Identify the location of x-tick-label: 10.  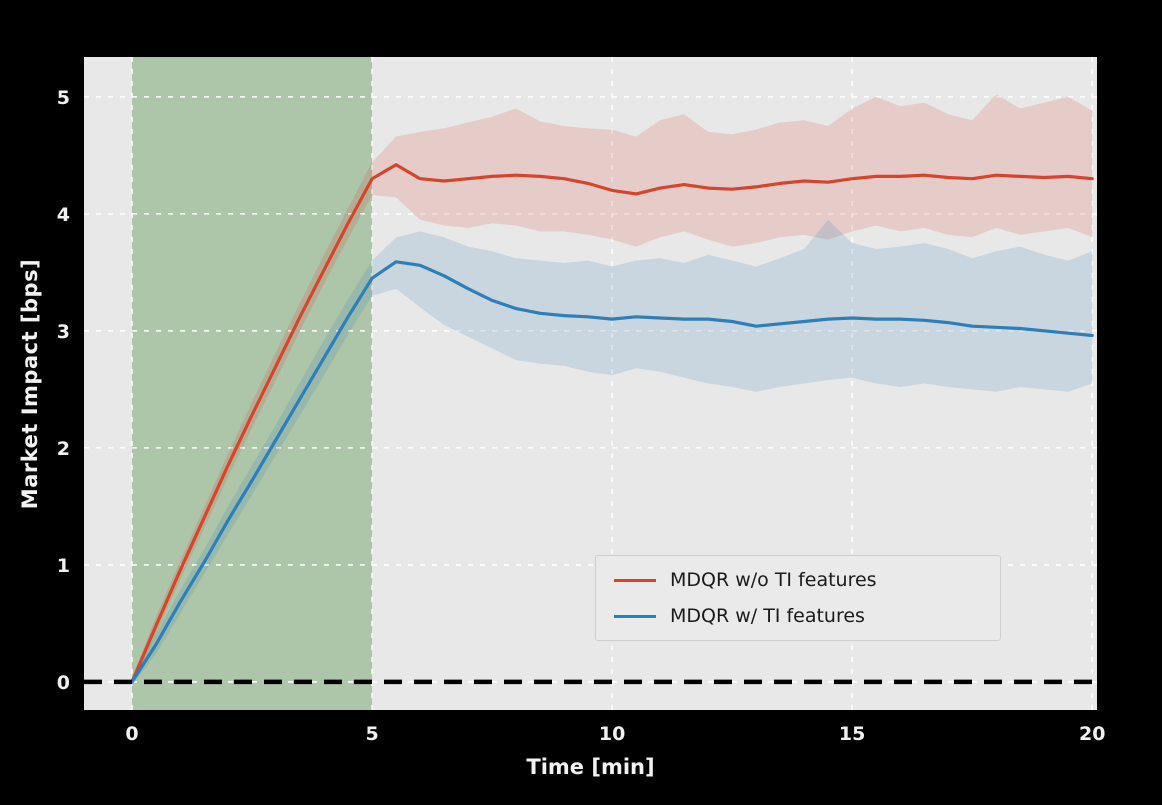
(612, 734).